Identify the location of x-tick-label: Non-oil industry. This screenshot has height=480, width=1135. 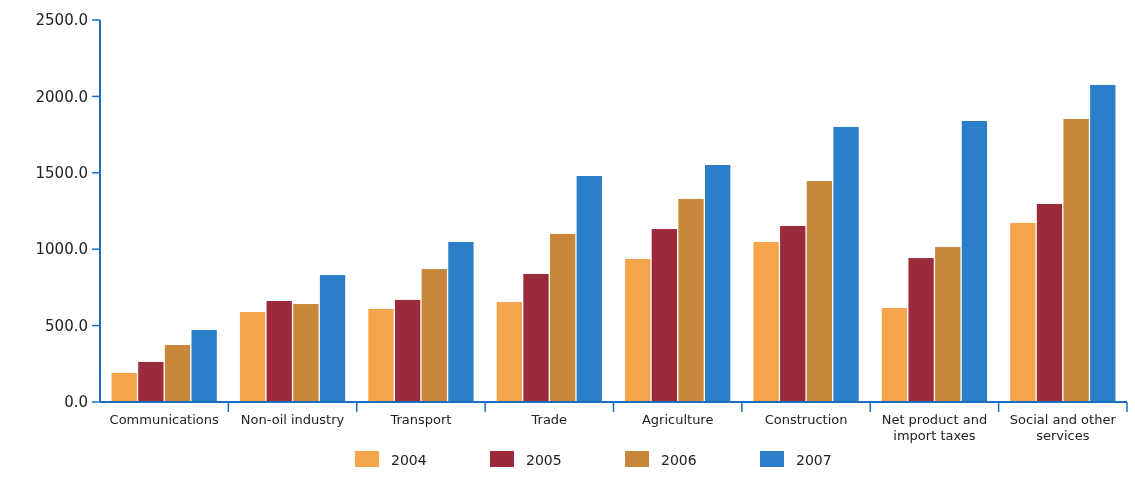
(292, 419).